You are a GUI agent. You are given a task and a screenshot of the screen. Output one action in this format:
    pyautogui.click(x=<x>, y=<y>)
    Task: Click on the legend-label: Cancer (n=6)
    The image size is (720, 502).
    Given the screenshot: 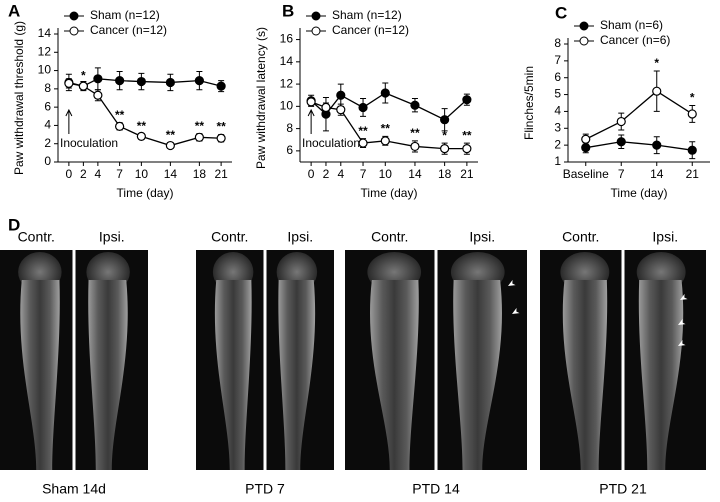 What is the action you would take?
    pyautogui.click(x=635, y=40)
    